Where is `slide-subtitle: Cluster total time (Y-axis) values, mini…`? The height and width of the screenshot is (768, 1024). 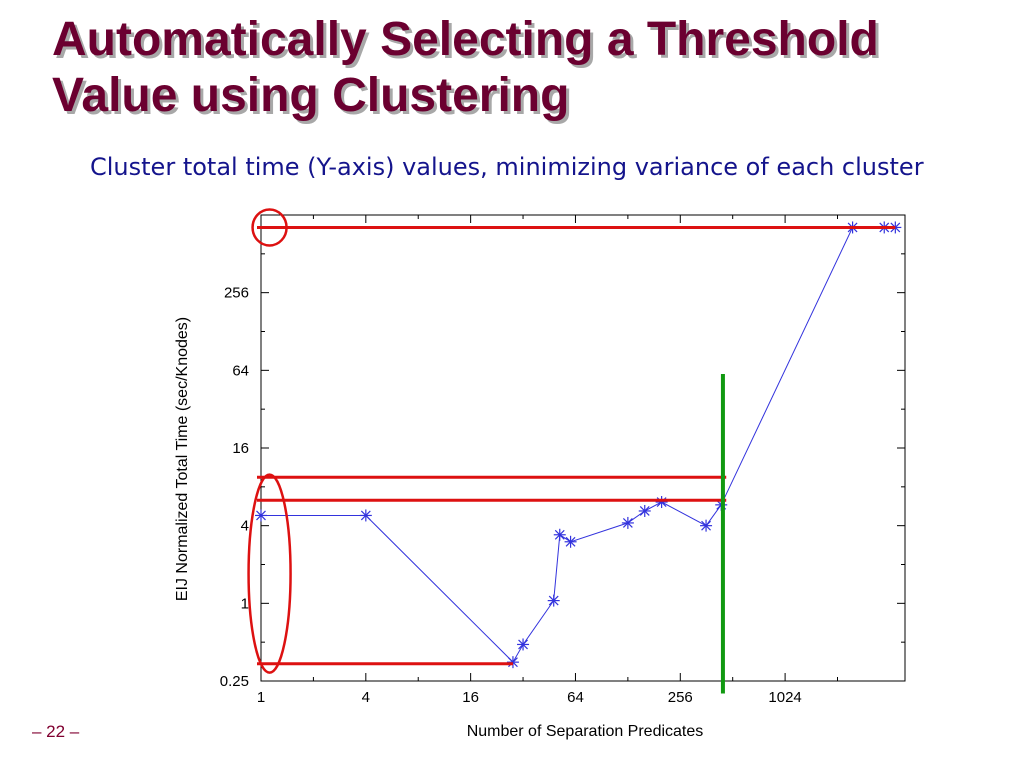
slide-subtitle: Cluster total time (Y-axis) values, mini… is located at coordinates (507, 167).